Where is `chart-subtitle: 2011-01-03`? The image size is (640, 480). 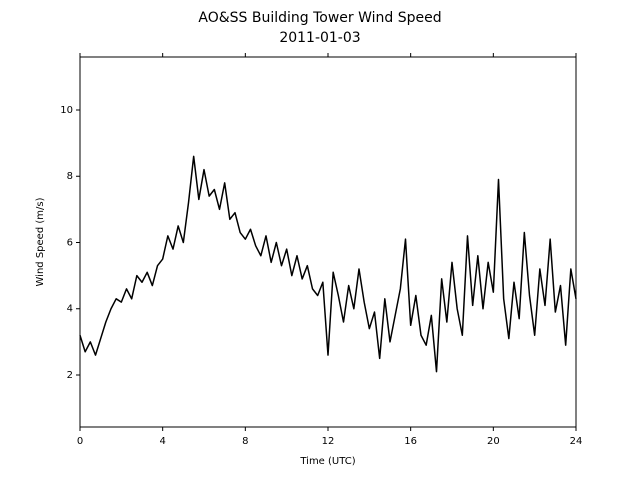
chart-subtitle: 2011-01-03 is located at coordinates (319, 38).